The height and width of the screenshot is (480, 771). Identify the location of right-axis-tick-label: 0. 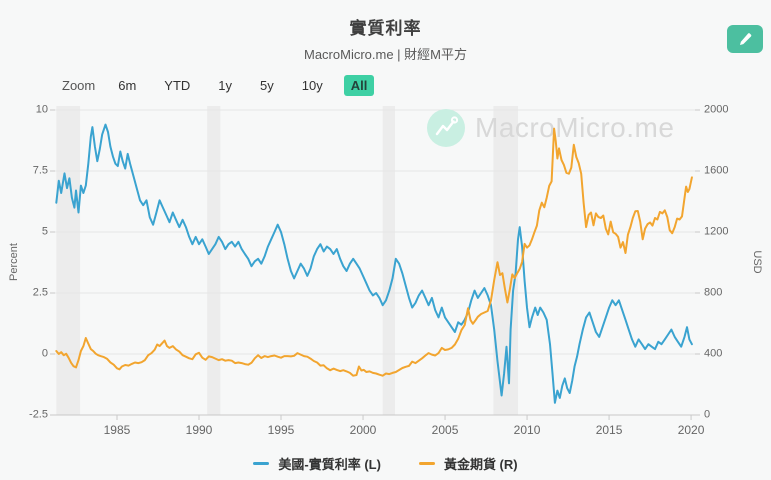
(707, 414).